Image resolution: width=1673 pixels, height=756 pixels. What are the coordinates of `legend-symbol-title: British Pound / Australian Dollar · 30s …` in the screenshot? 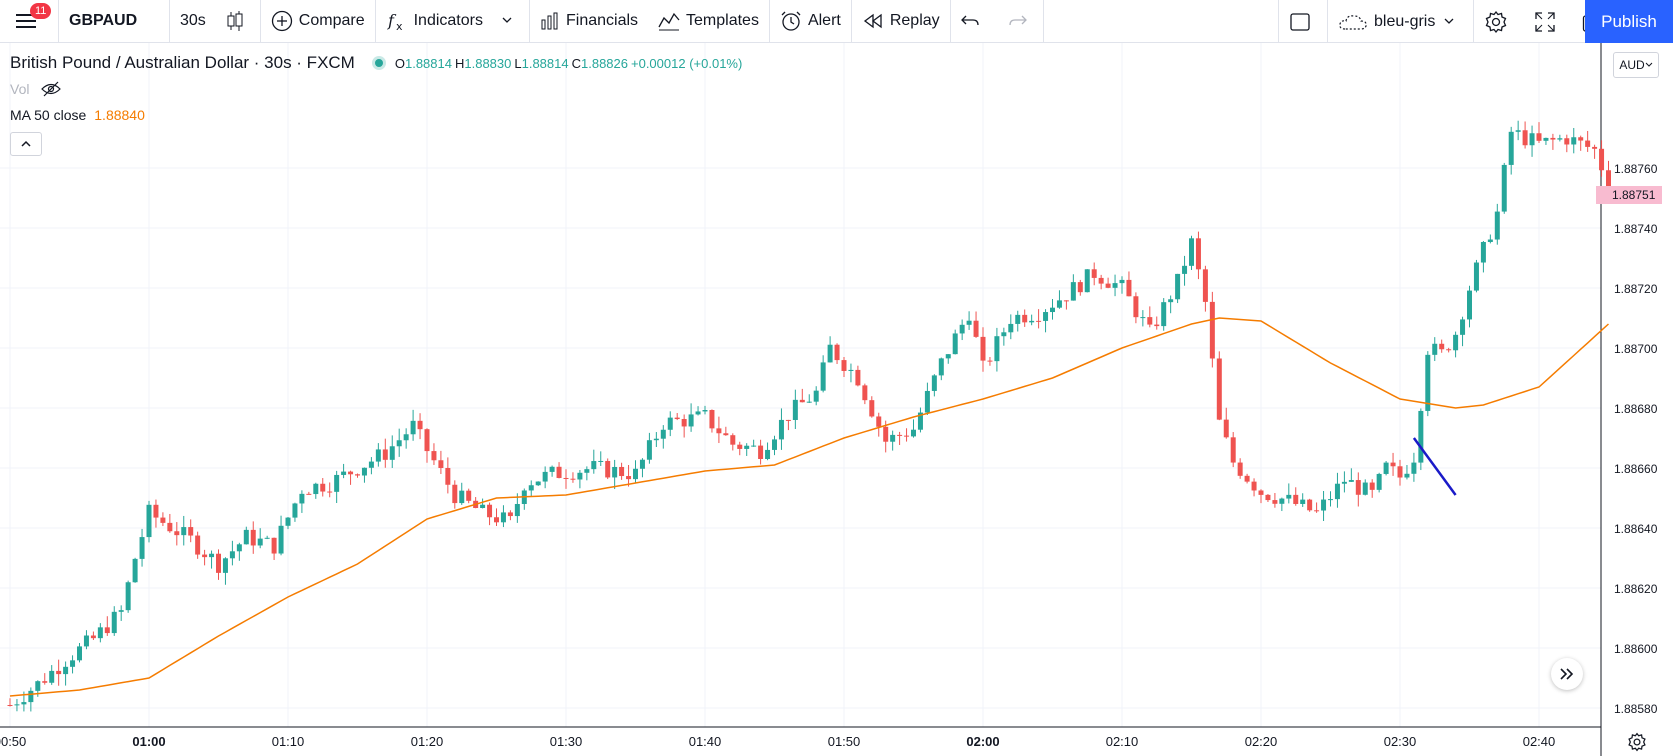 It's located at (182, 62).